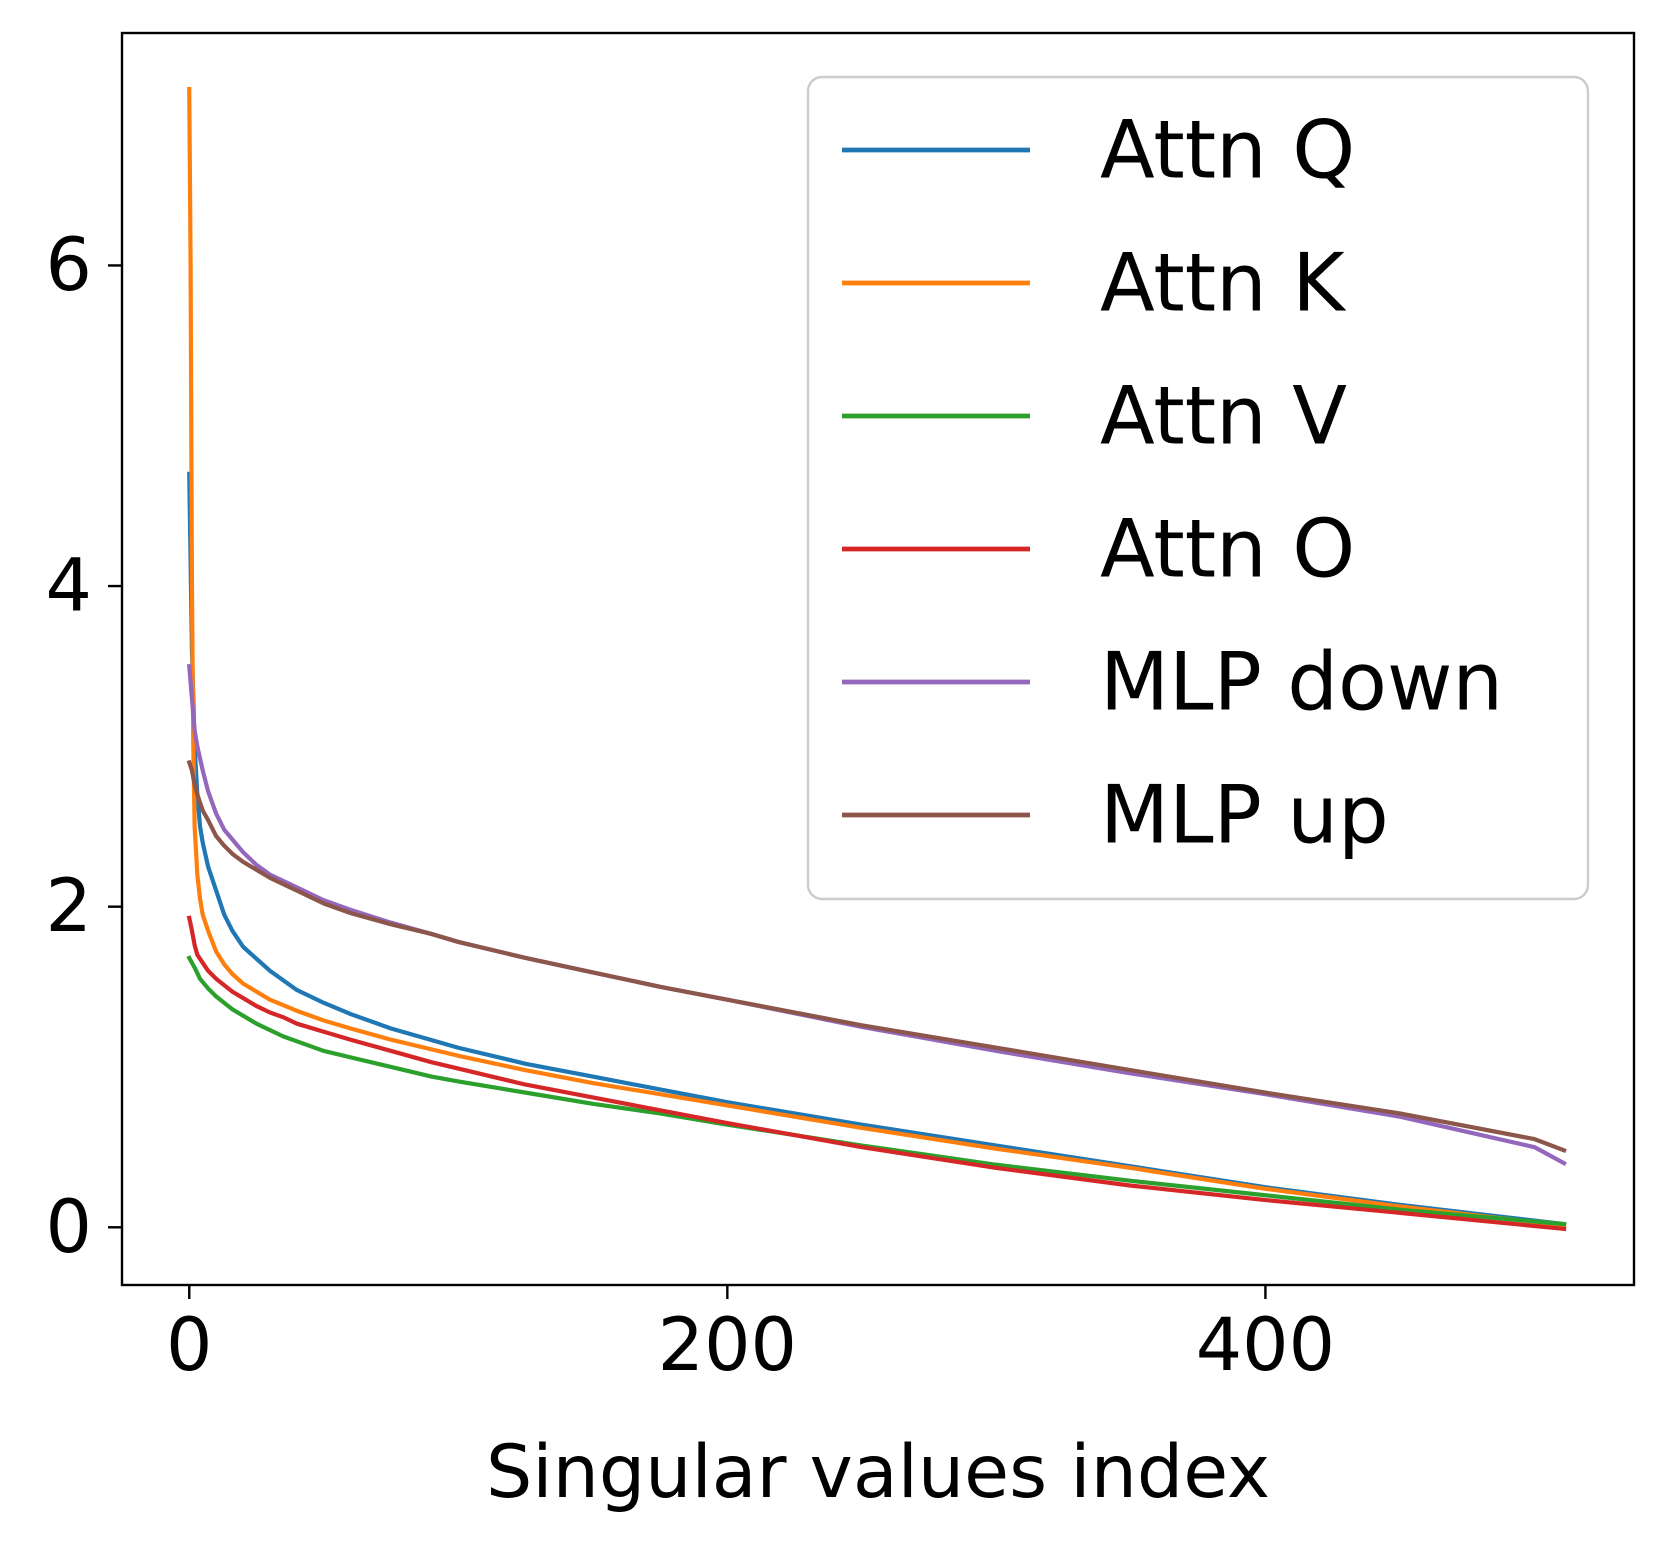 The width and height of the screenshot is (1660, 1545). Describe the element at coordinates (1265, 1345) in the screenshot. I see `x-tick-label: 400` at that location.